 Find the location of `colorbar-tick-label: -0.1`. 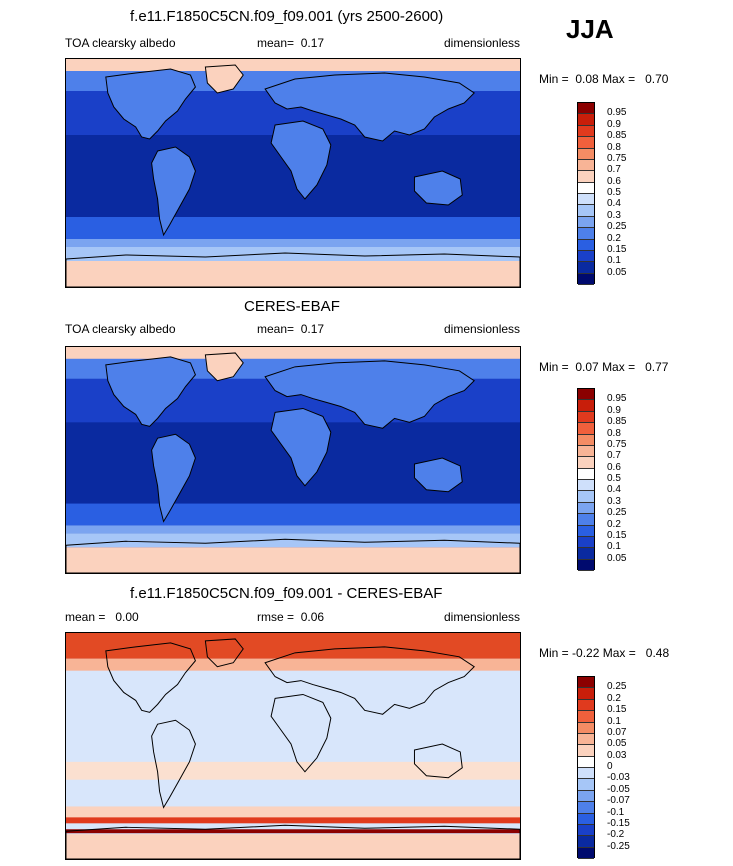

colorbar-tick-label: -0.1 is located at coordinates (616, 812).